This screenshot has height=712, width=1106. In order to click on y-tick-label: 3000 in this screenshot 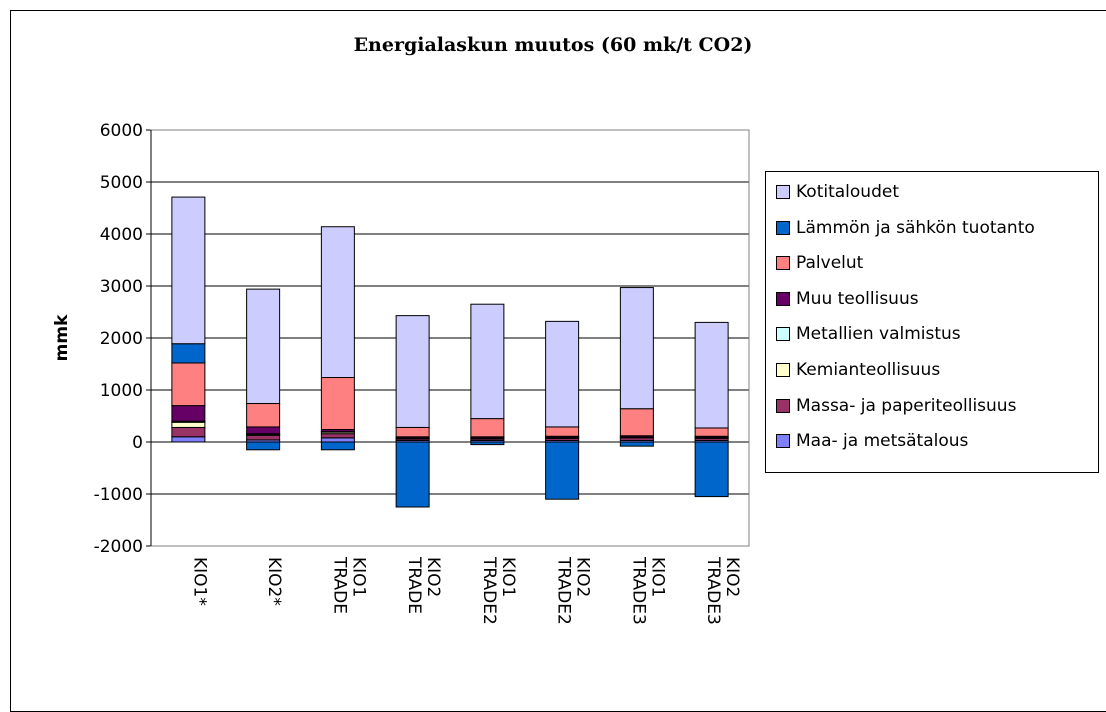, I will do `click(121, 287)`.